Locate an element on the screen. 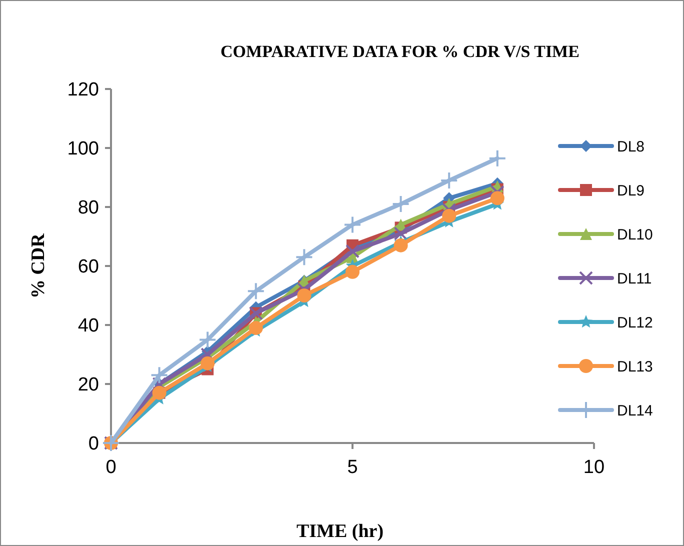 This screenshot has height=546, width=684. legend-label: DL10 is located at coordinates (635, 235).